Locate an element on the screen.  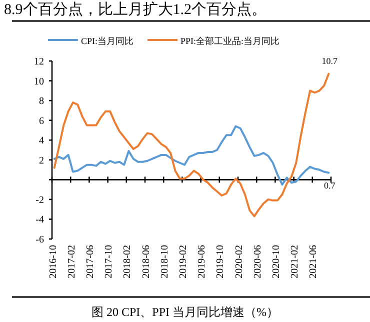
y-tick-label: 4 is located at coordinates (41, 141).